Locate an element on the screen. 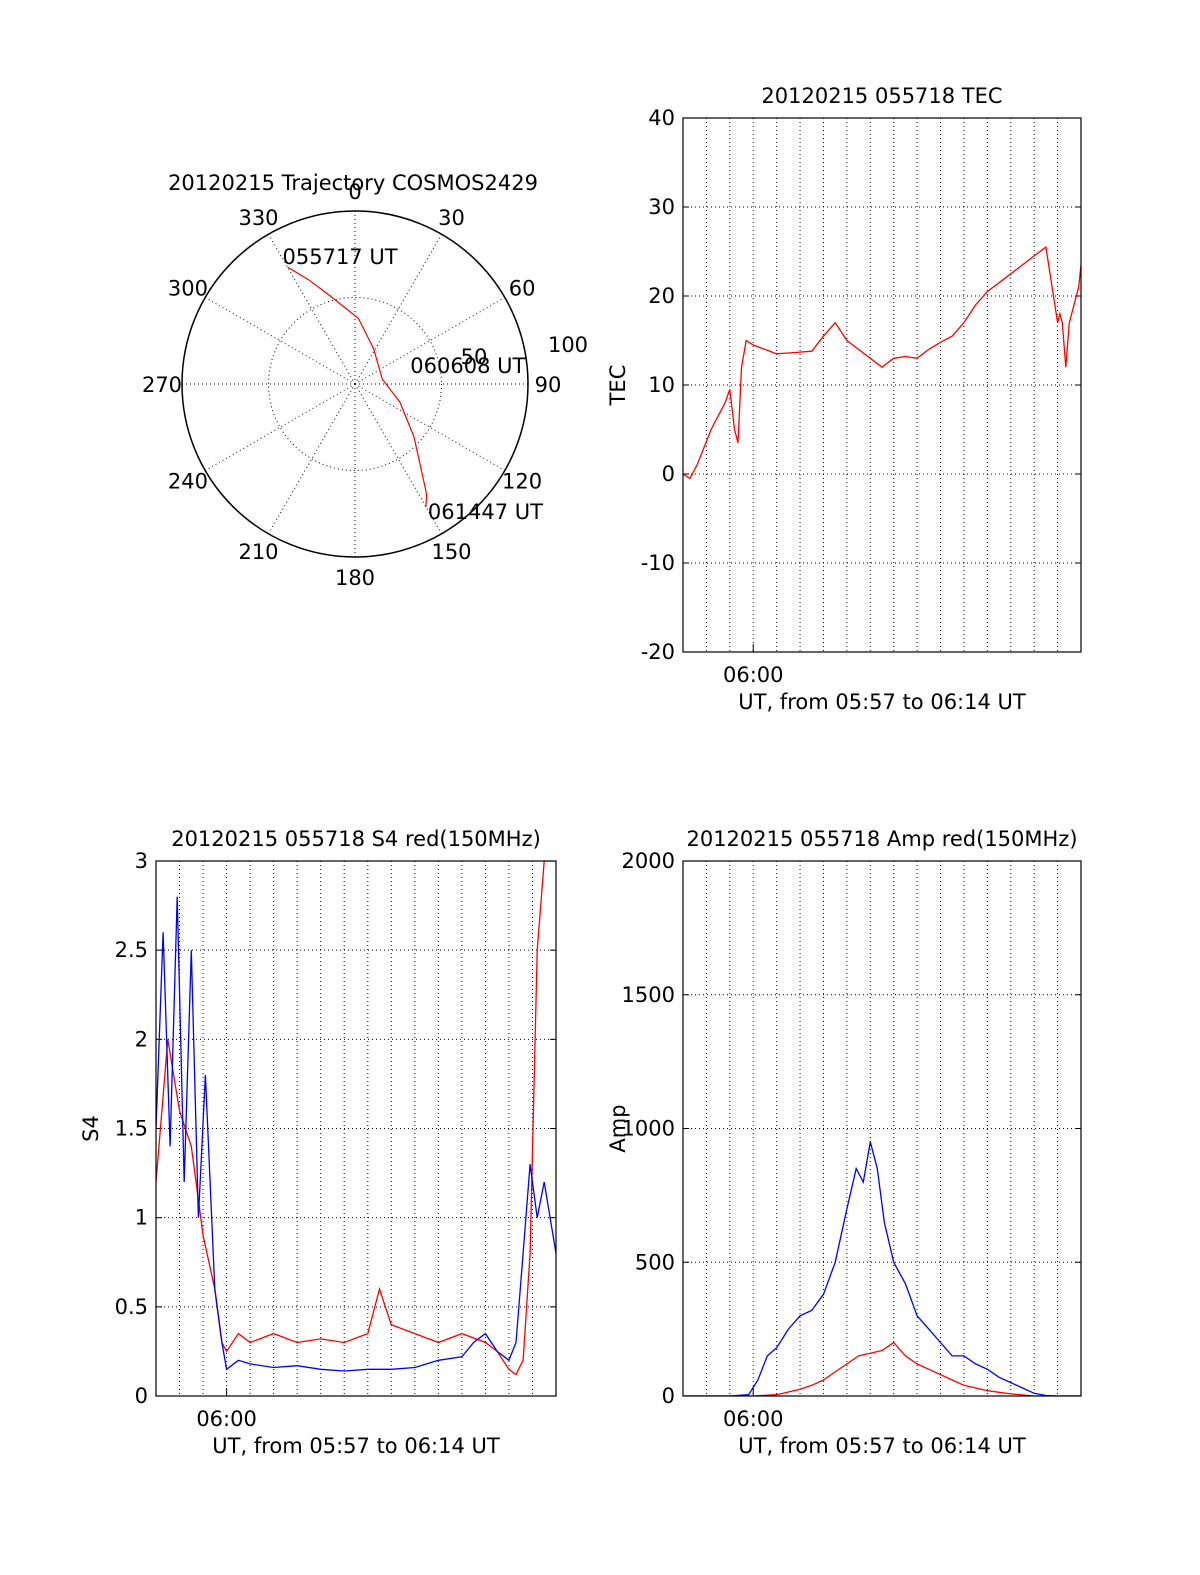 This screenshot has height=1575, width=1200. y-tick-label: 3 is located at coordinates (141, 861).